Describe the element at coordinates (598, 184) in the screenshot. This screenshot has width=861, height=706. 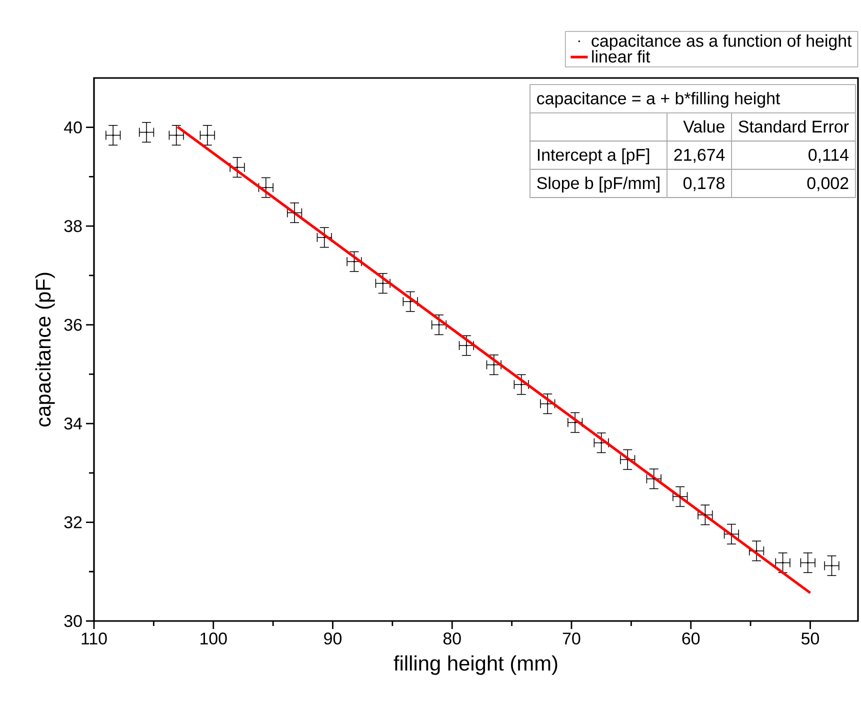
I see `annotation: Slope b [pF/mm]` at that location.